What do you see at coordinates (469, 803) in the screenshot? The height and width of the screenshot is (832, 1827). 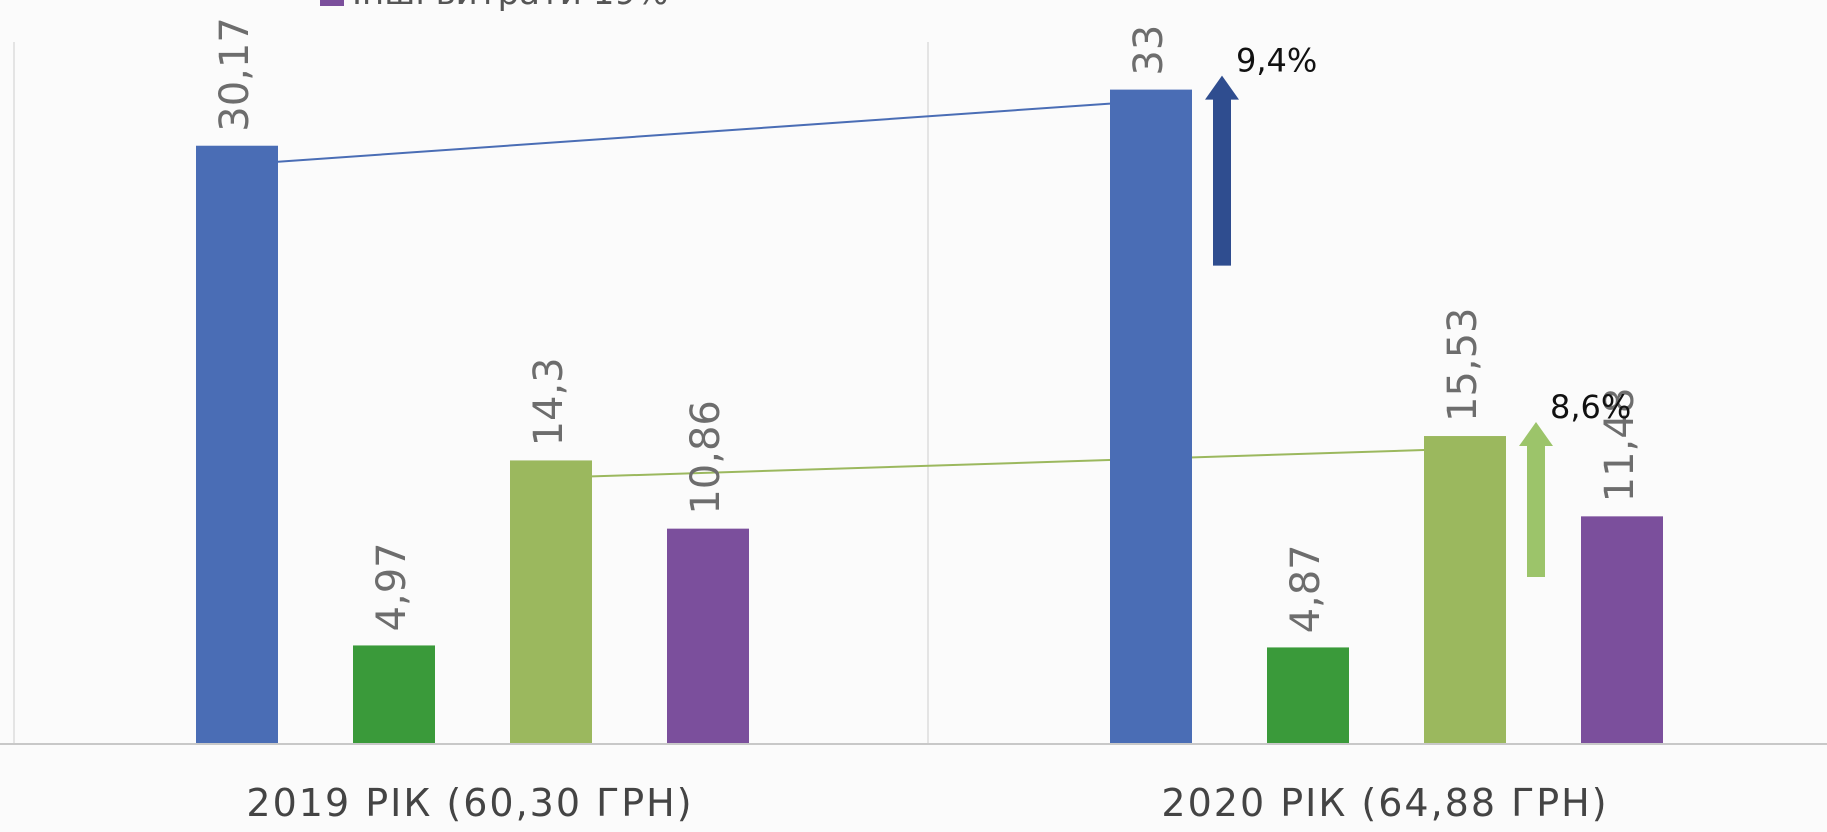 I see `category-label-0: 2019 РІК (60,30 ГРН)` at bounding box center [469, 803].